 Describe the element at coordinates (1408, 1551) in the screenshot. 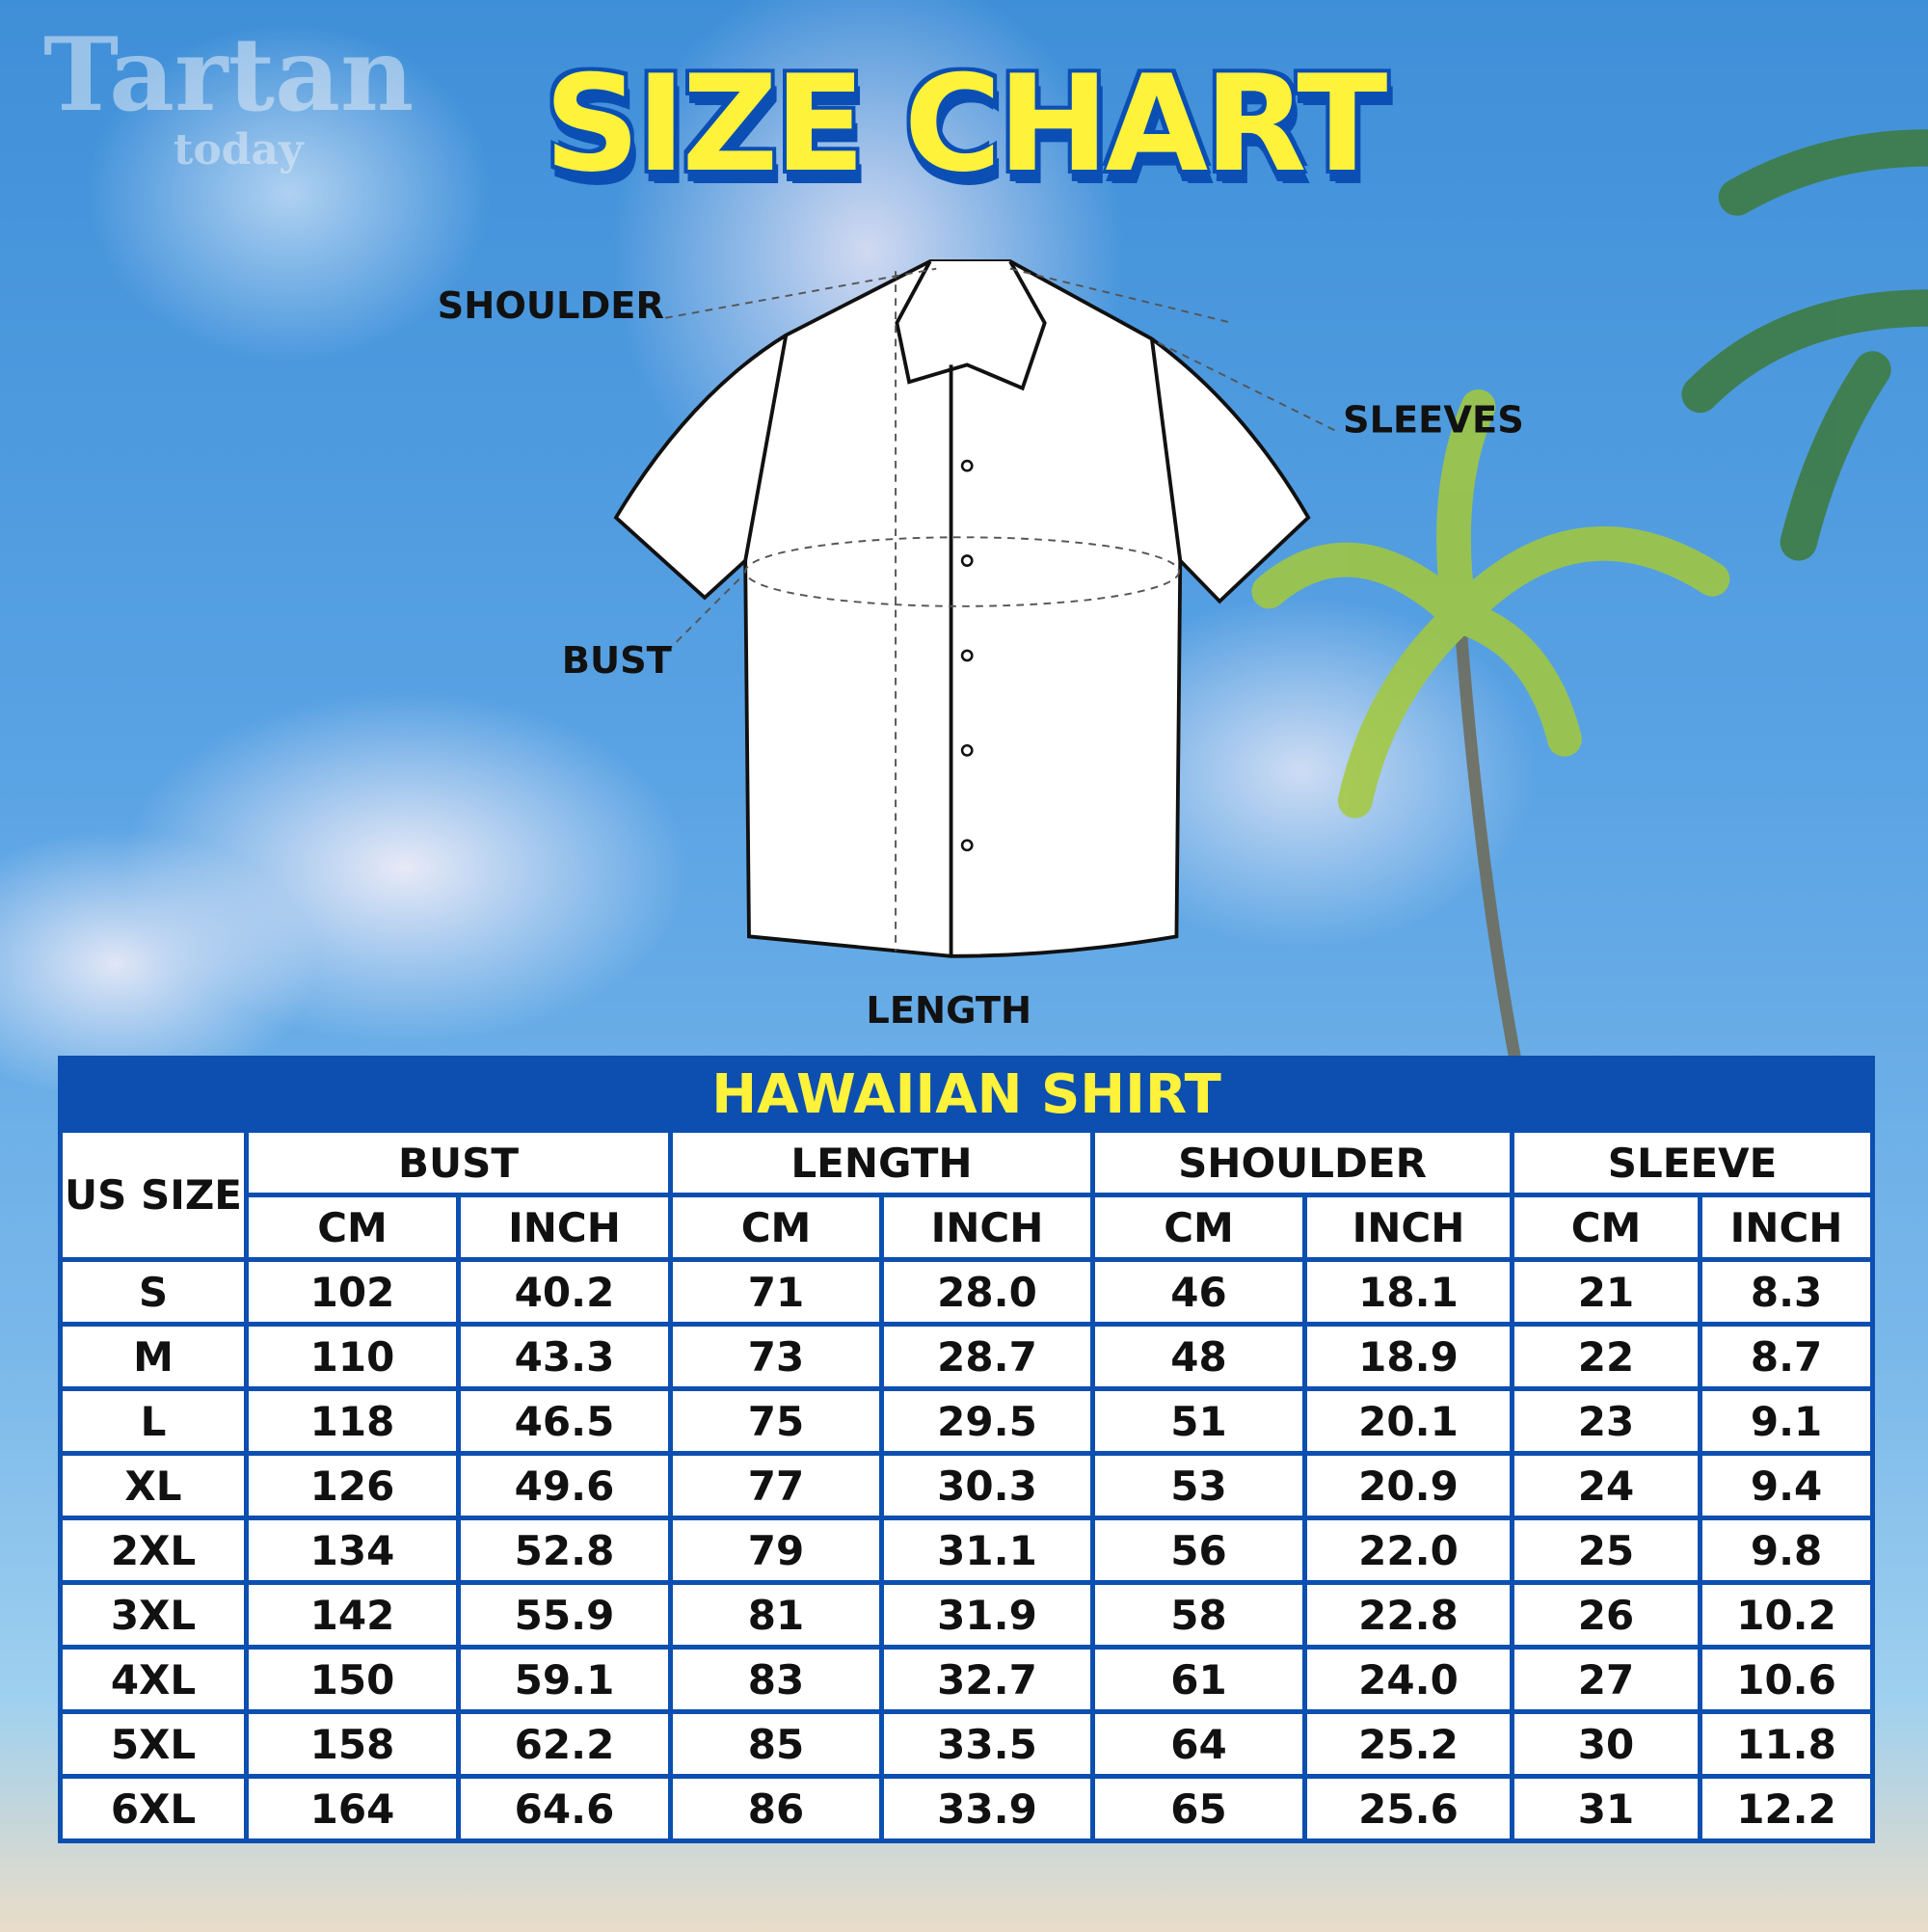

I see `value-cell: 22.0` at that location.